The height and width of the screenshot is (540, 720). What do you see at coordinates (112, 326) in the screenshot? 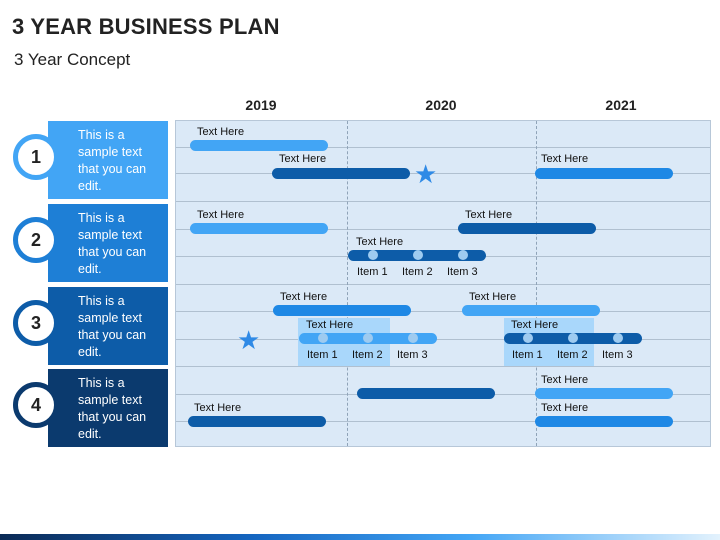
I see `row-3-text: This is a sample text that you can edit.` at bounding box center [112, 326].